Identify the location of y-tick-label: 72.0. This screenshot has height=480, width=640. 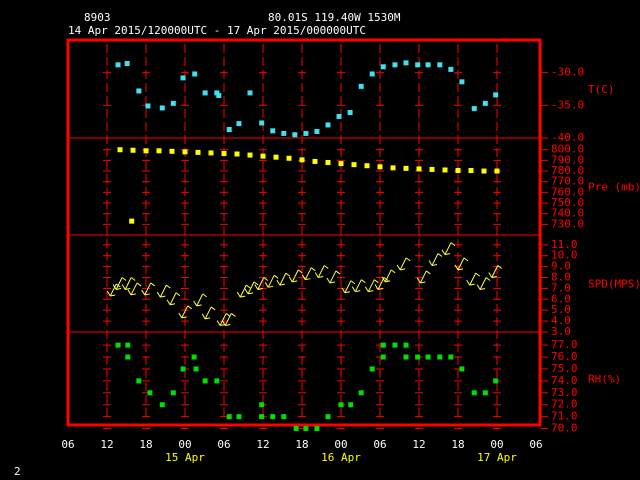
(564, 404).